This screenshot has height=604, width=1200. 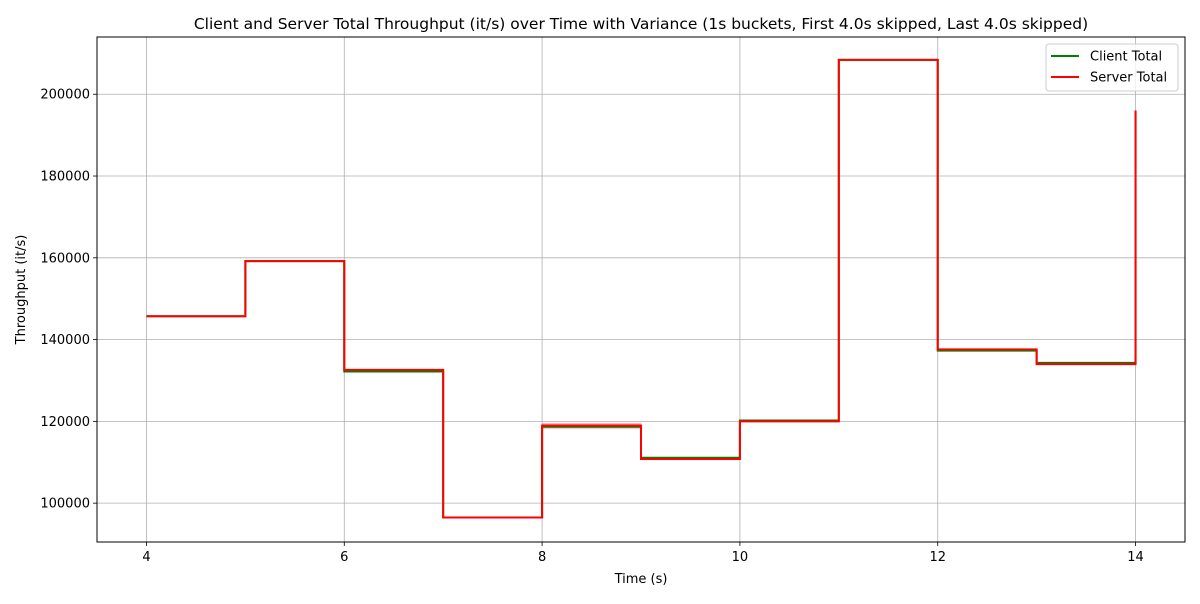 I want to click on y-tick-label: 140000, so click(x=65, y=340).